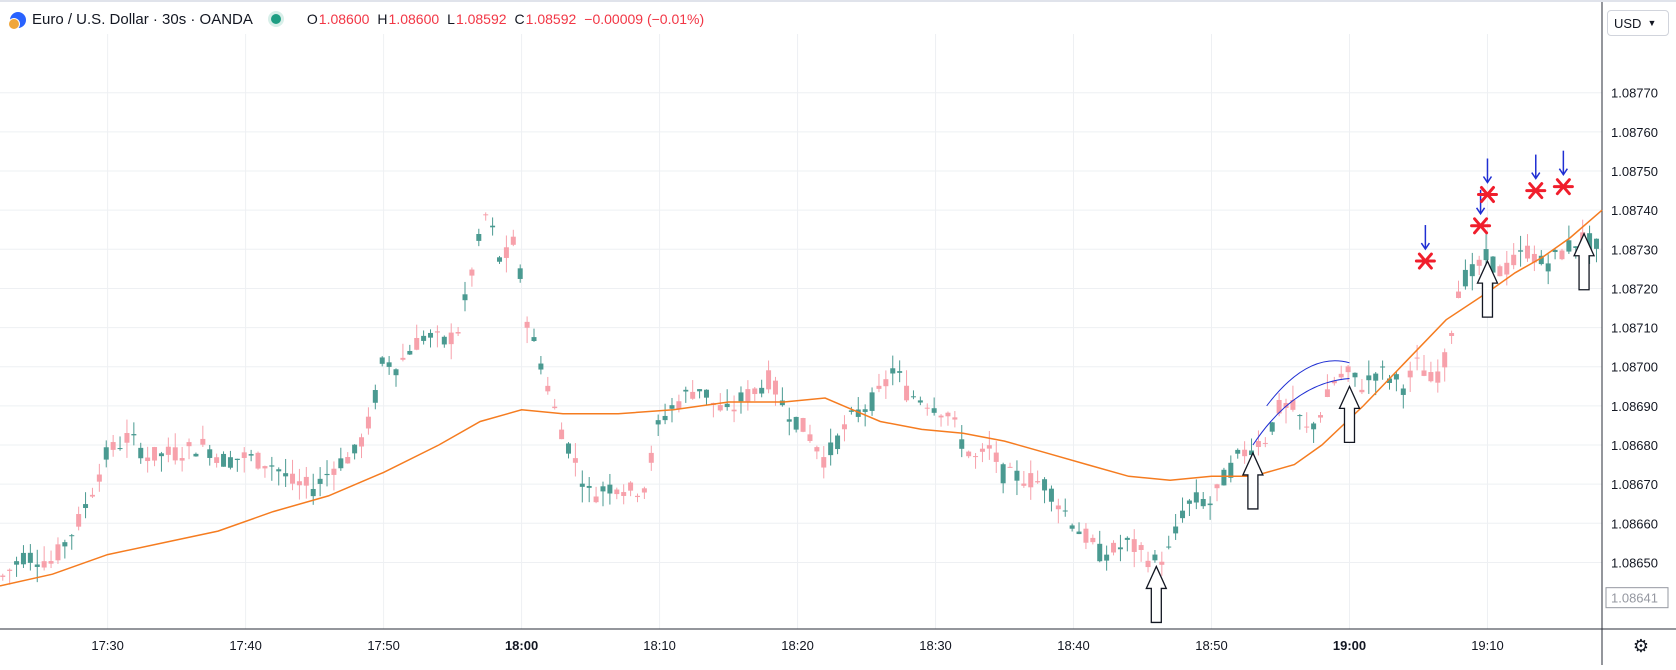 The height and width of the screenshot is (670, 1676). I want to click on y-tick-label: 1.08660, so click(1634, 523).